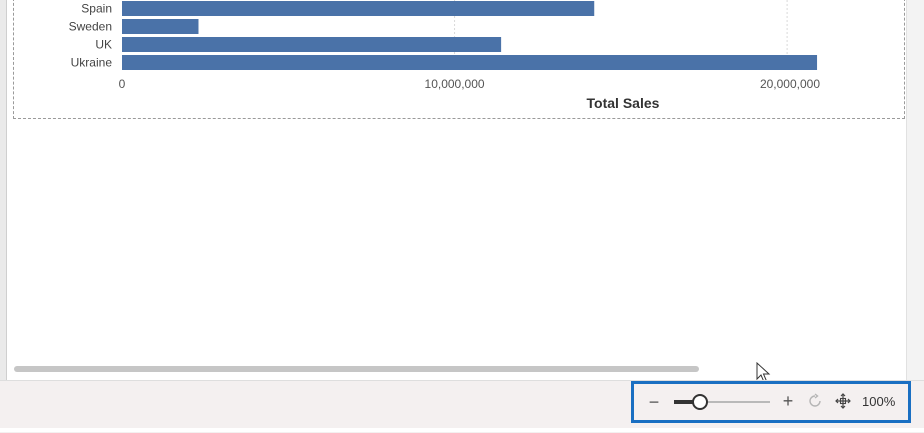 The height and width of the screenshot is (433, 924). What do you see at coordinates (771, 402) in the screenshot?
I see `zoom-controls-highlight: − + 100%` at bounding box center [771, 402].